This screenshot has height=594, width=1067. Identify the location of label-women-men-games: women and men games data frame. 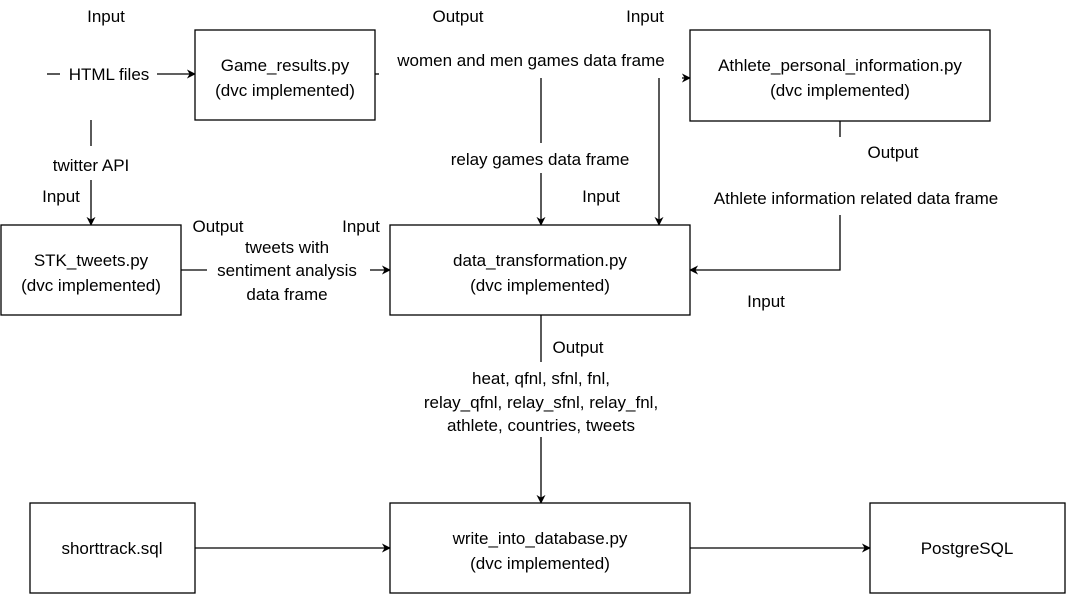
(530, 60).